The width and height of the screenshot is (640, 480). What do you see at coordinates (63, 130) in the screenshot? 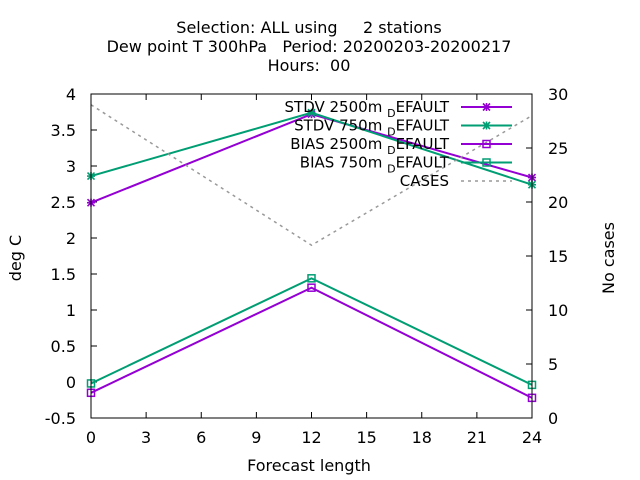
I see `y-tick-label: 3.5` at bounding box center [63, 130].